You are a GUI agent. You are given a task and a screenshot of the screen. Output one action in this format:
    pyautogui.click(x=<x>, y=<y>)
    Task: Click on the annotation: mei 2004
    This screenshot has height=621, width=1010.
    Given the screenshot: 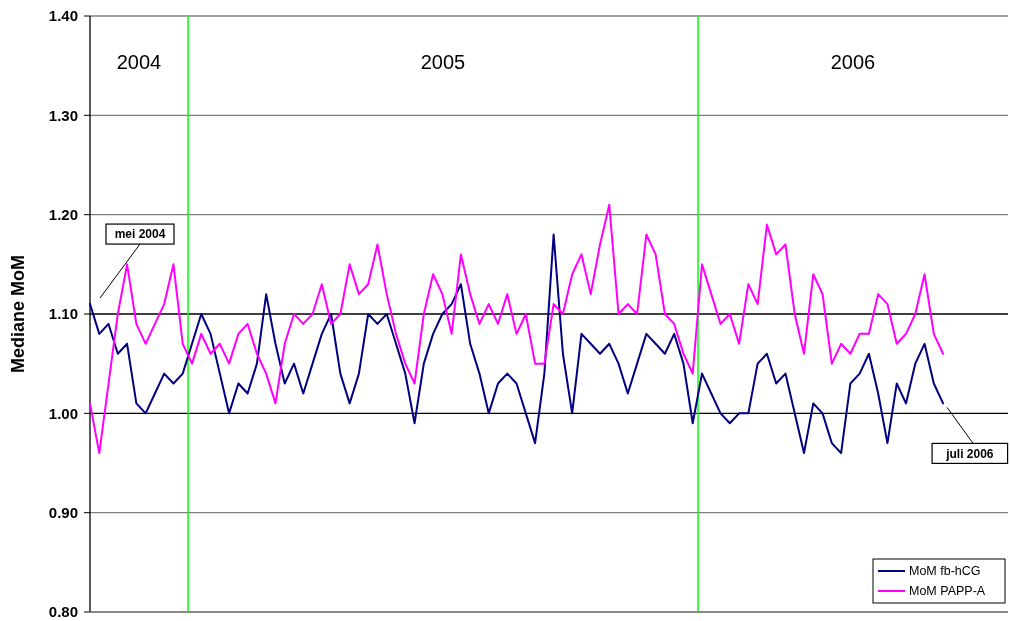 What is the action you would take?
    pyautogui.click(x=140, y=234)
    